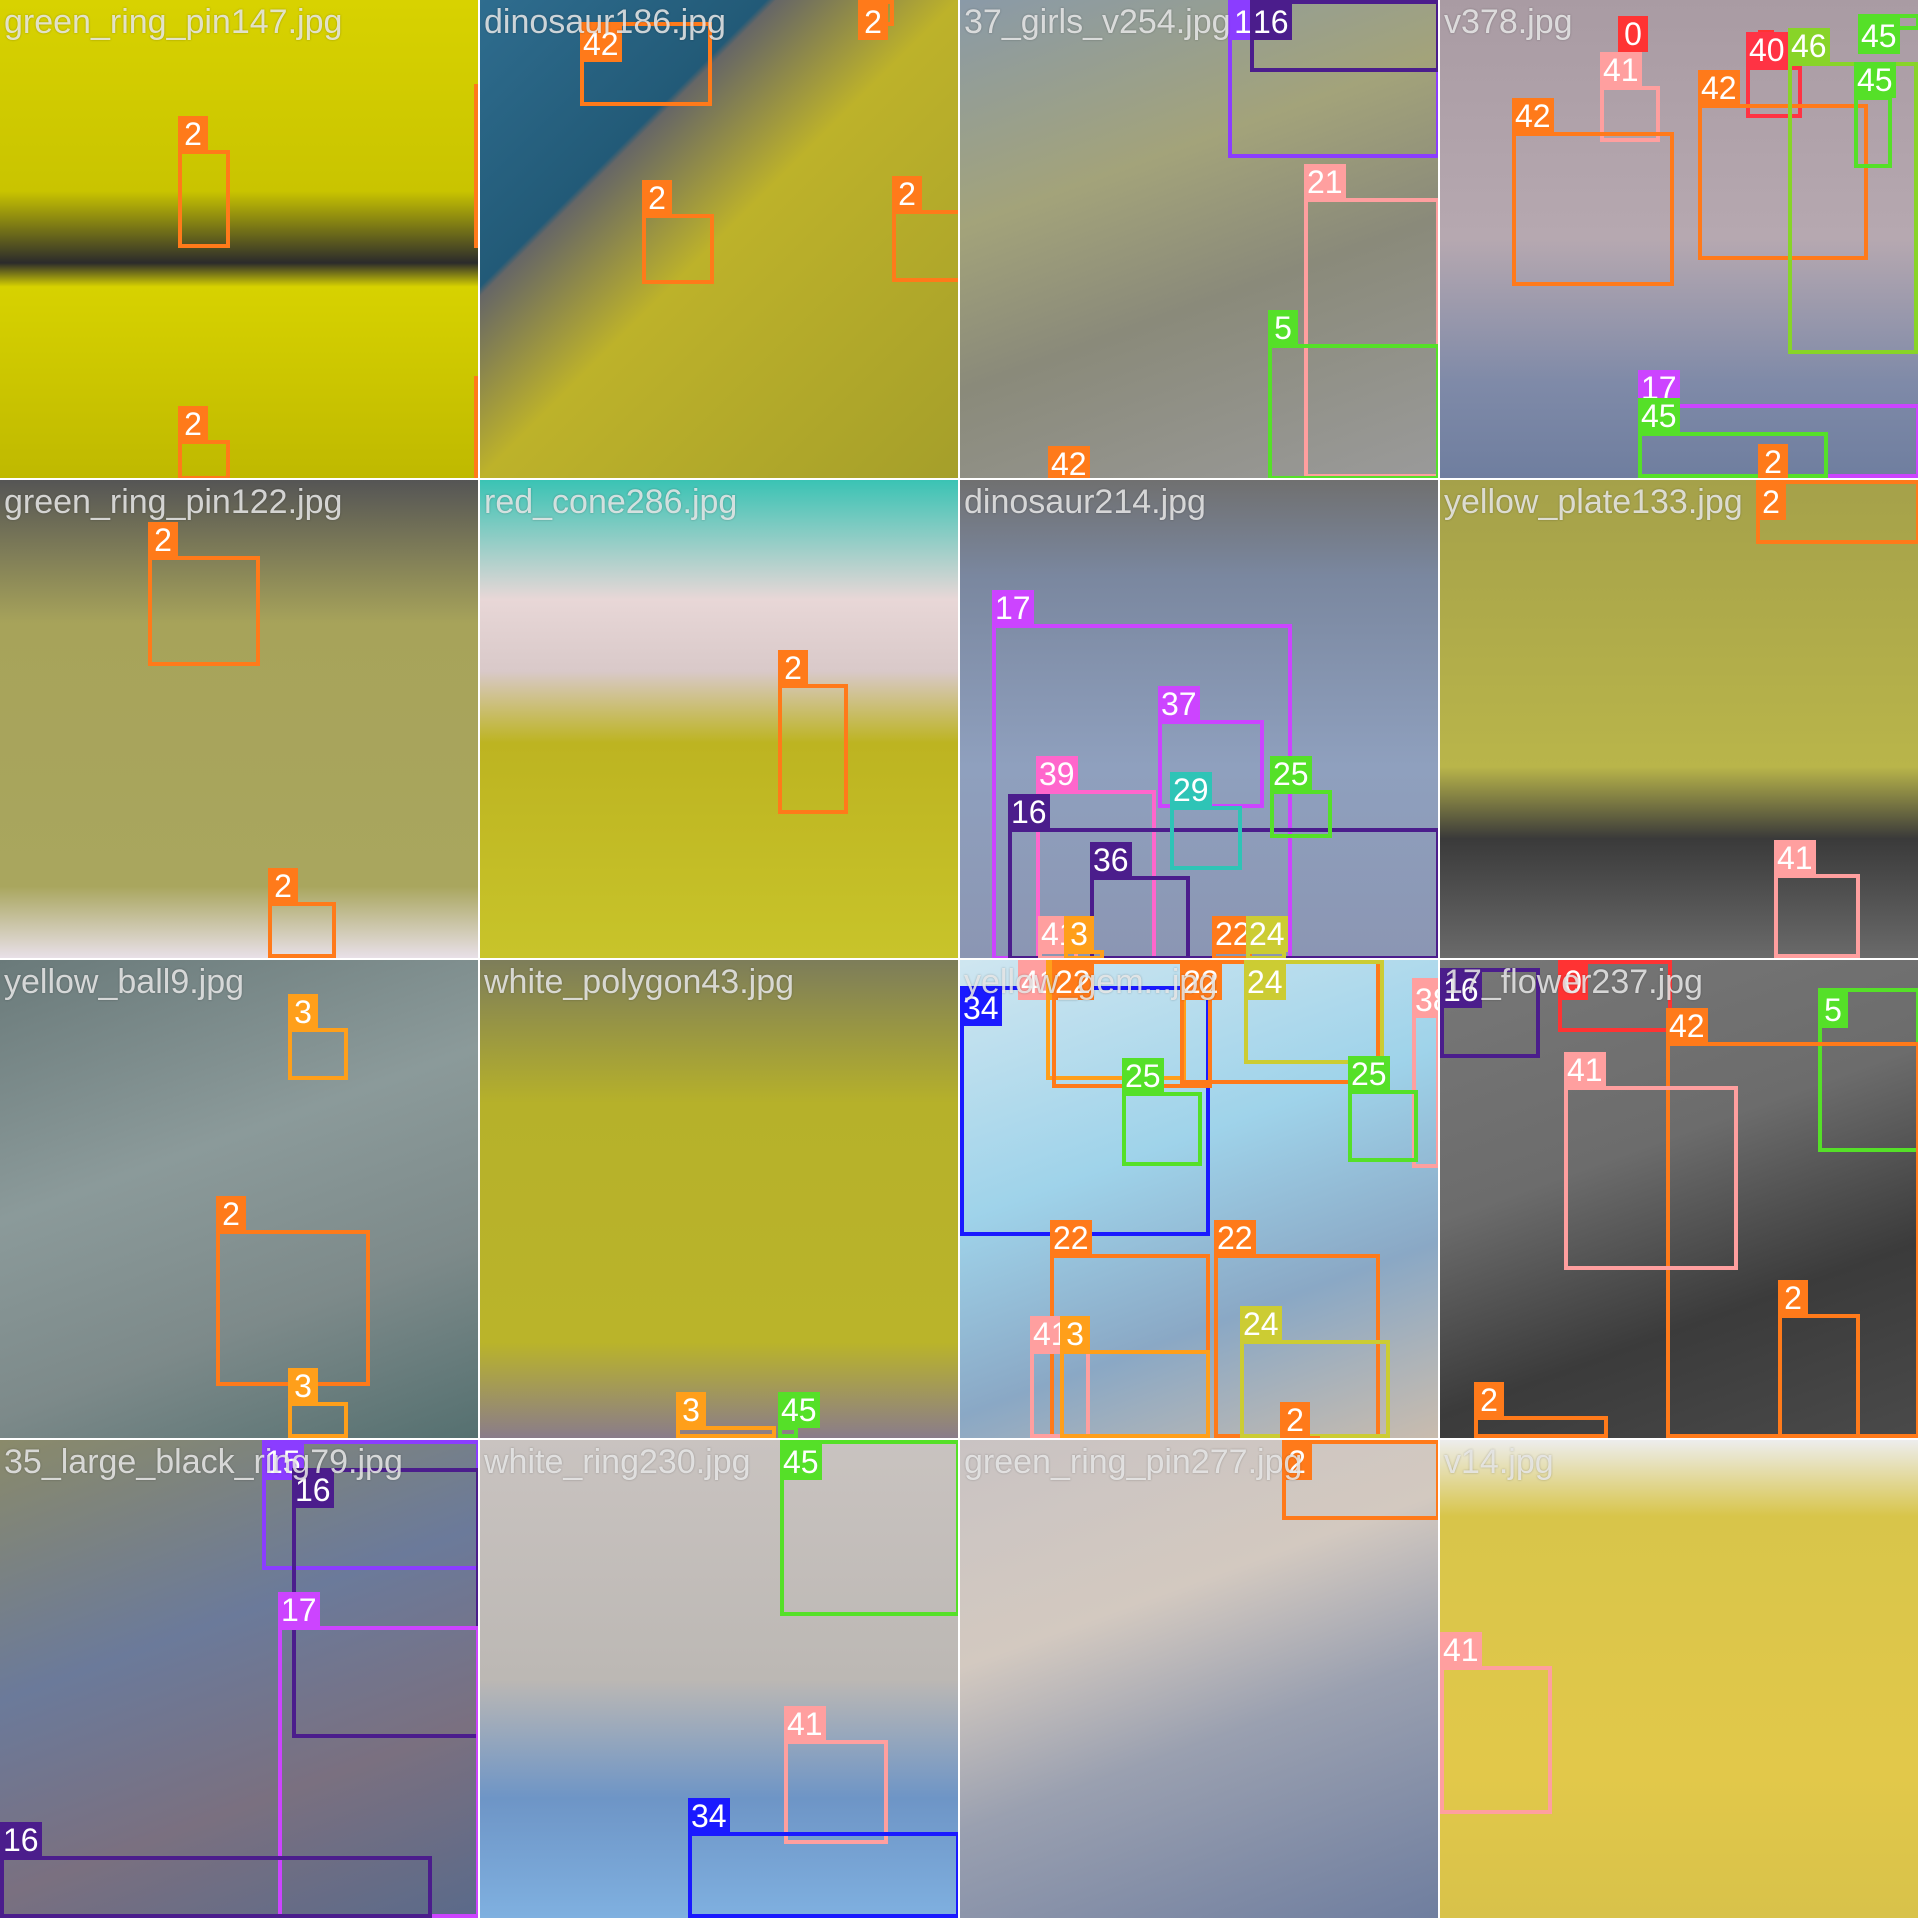  Describe the element at coordinates (239, 1679) in the screenshot. I see `mosaic-tile: 35_large_black_ring79.jpg 15 16 17 16` at that location.